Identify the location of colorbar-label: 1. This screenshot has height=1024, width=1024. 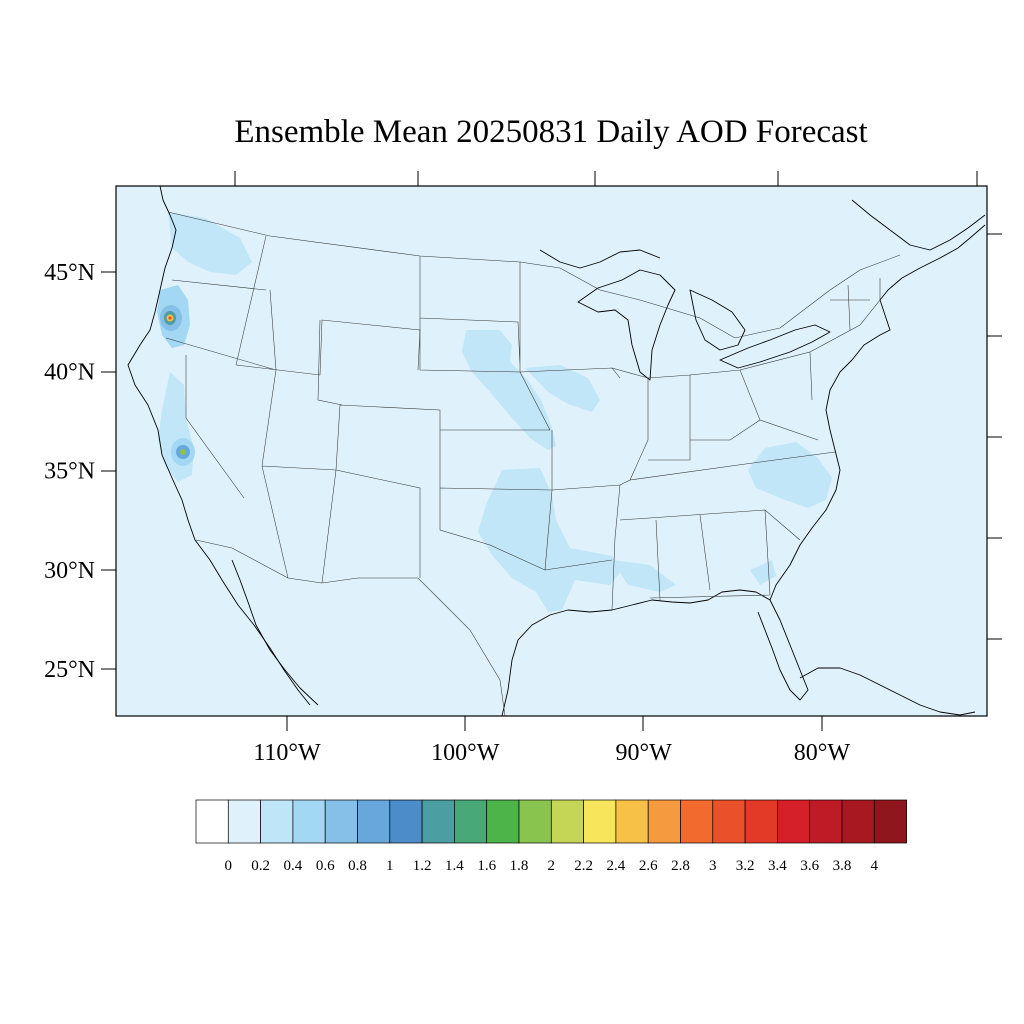
(390, 866).